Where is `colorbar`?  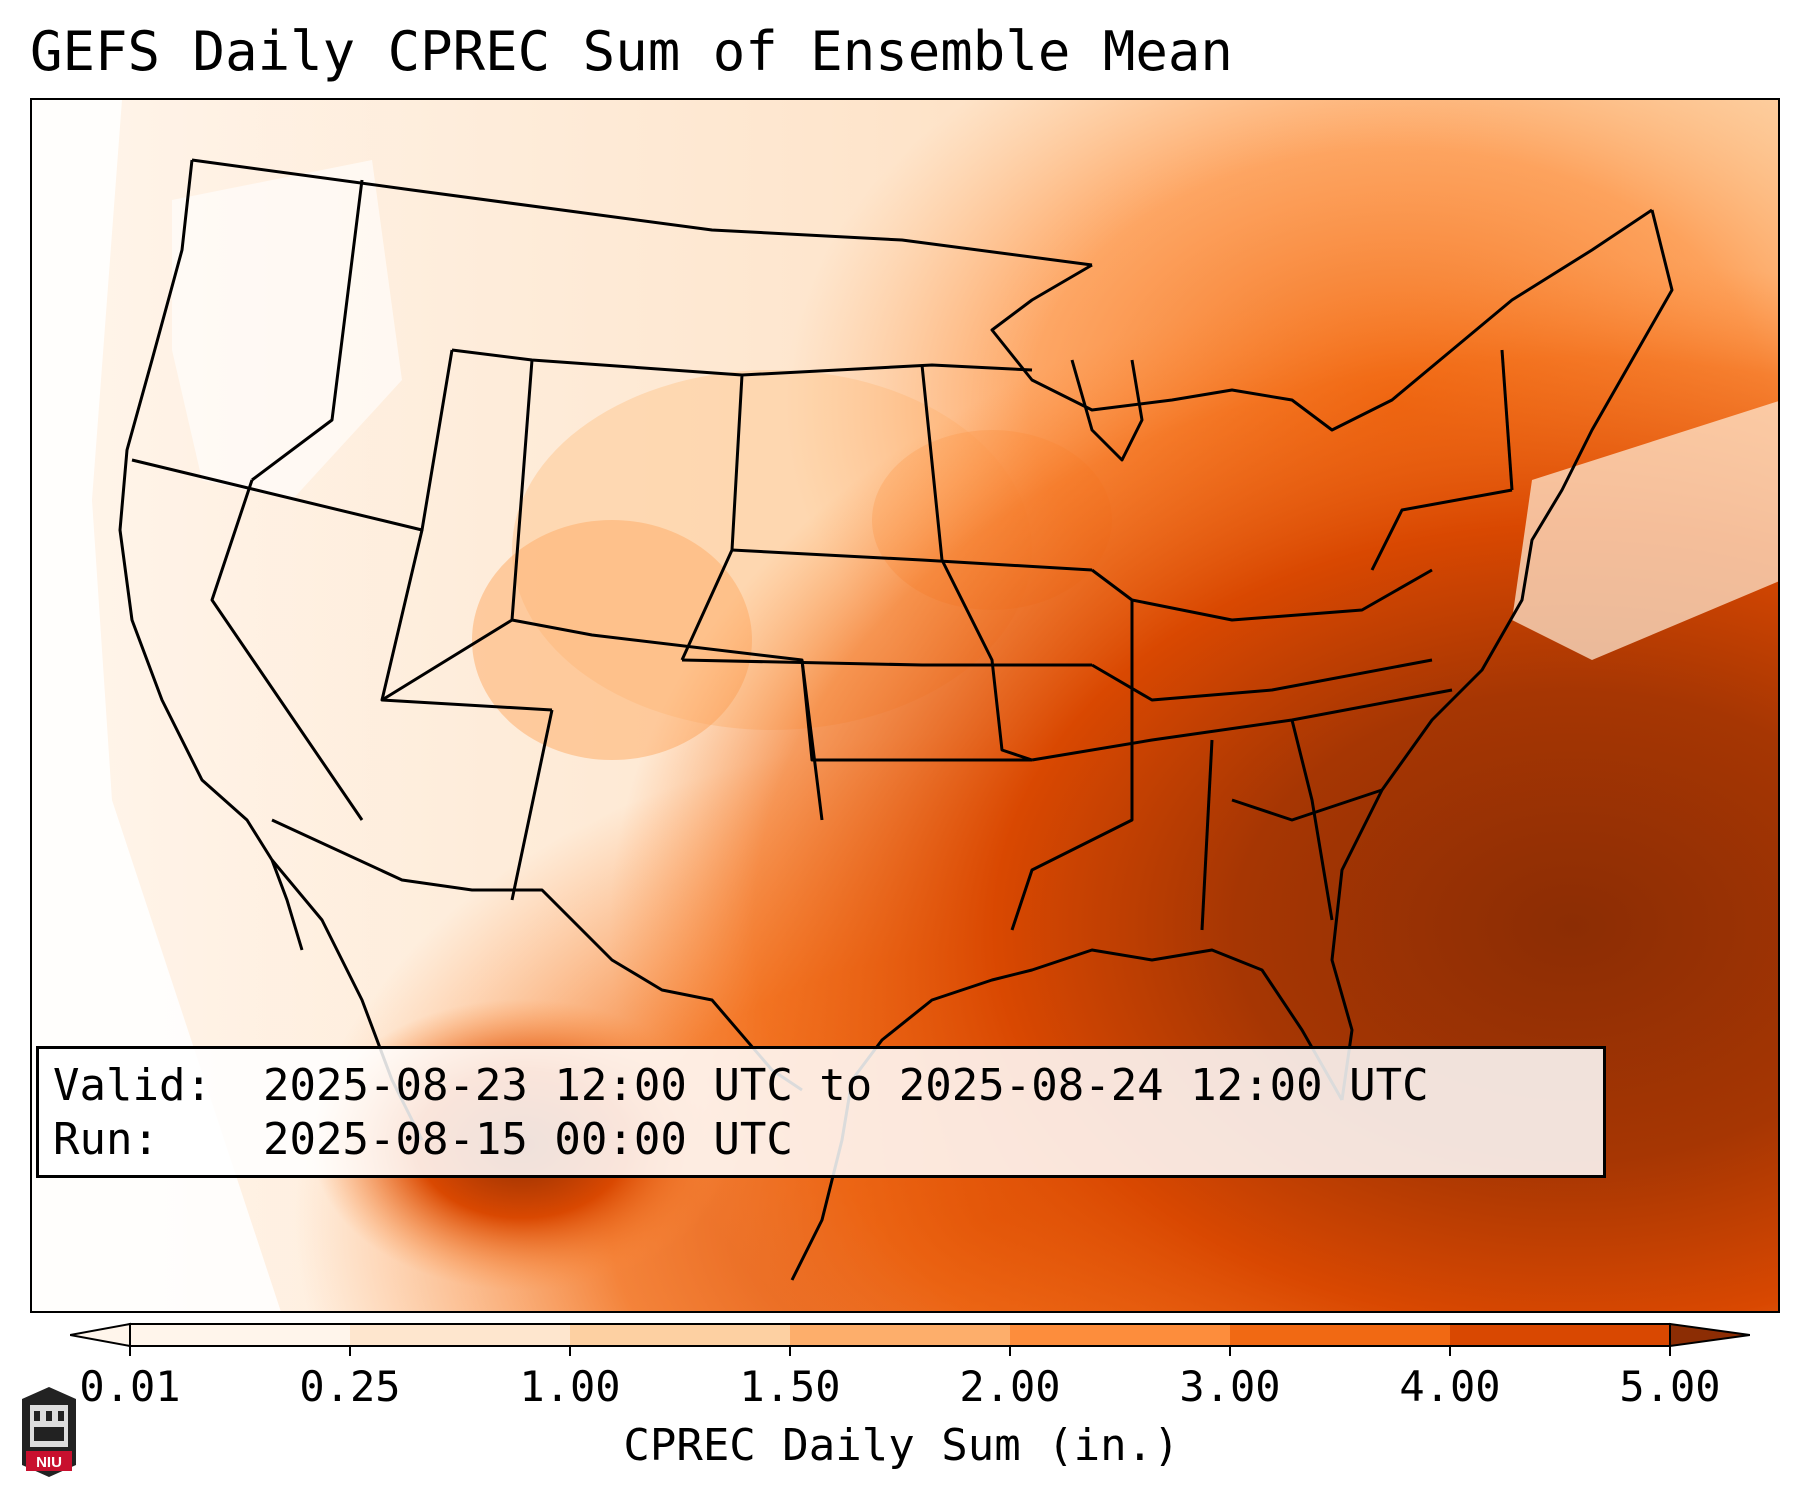
colorbar is located at coordinates (910, 1339).